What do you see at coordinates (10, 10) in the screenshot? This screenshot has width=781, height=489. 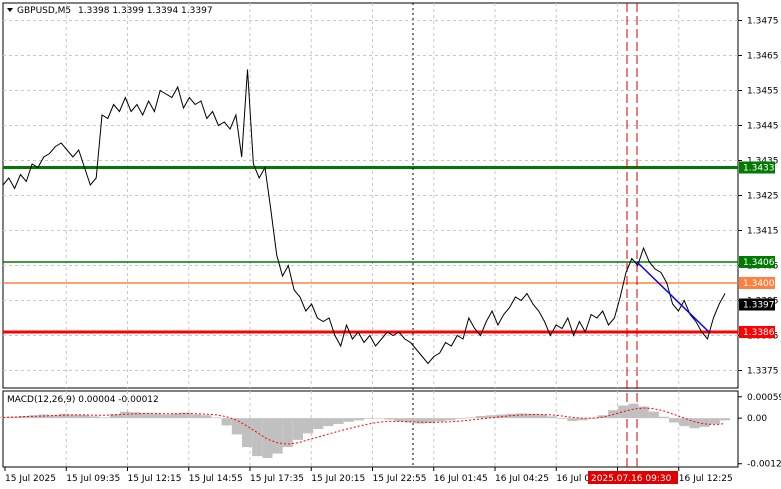 I see `triangle-down-icon` at bounding box center [10, 10].